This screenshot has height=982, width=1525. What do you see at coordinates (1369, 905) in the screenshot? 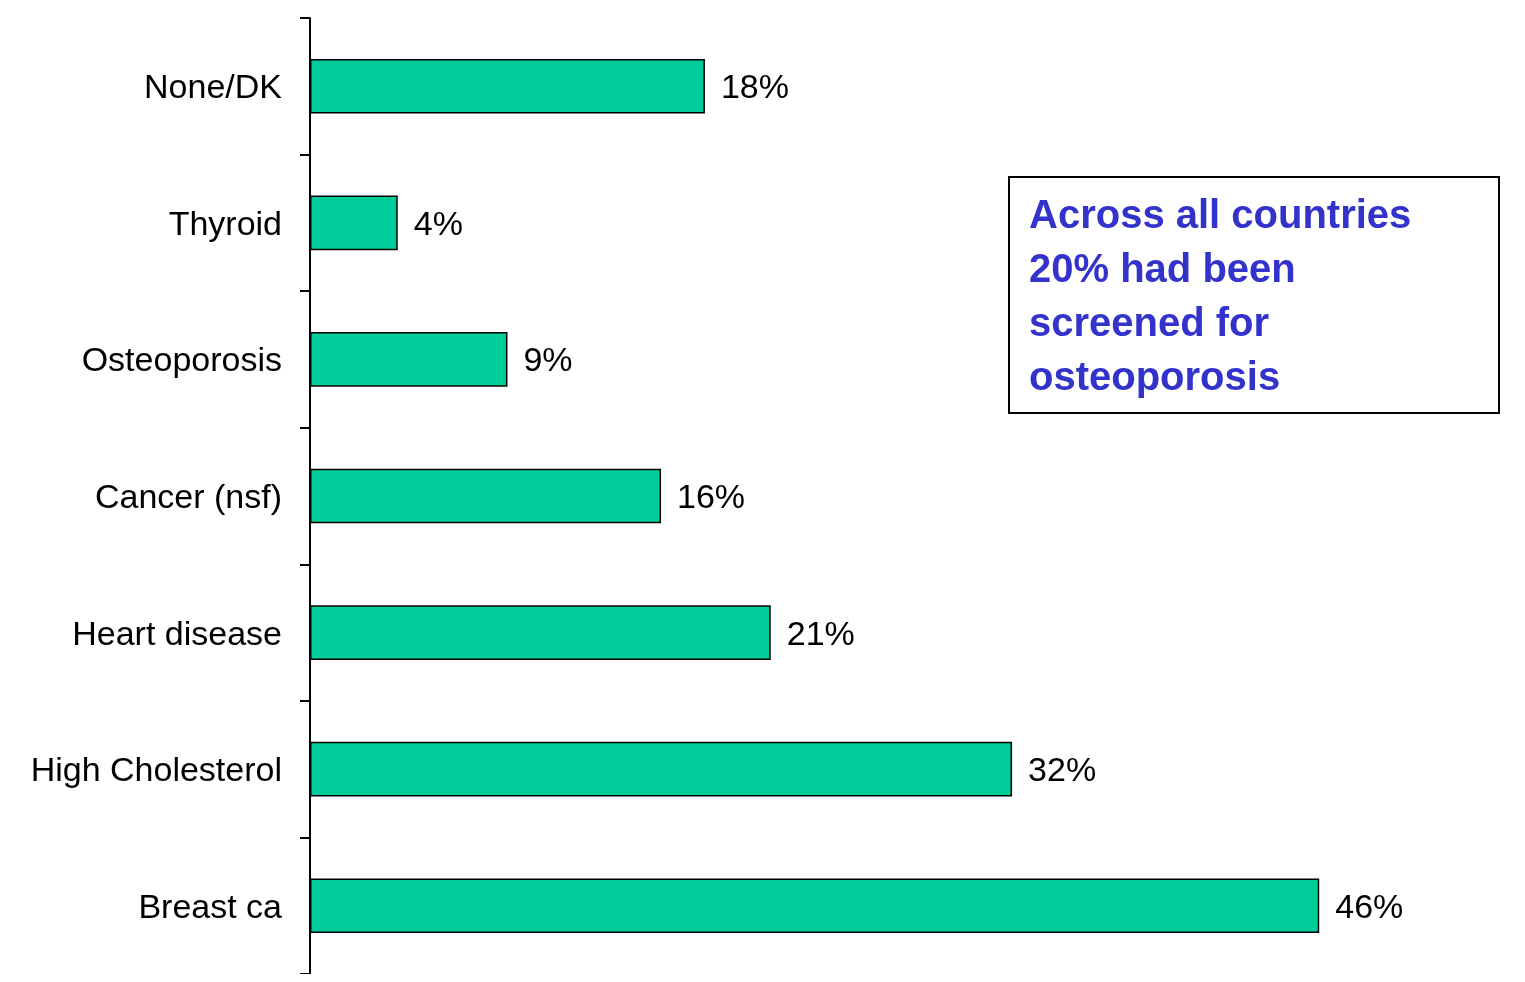
I see `data-label: 46%` at bounding box center [1369, 905].